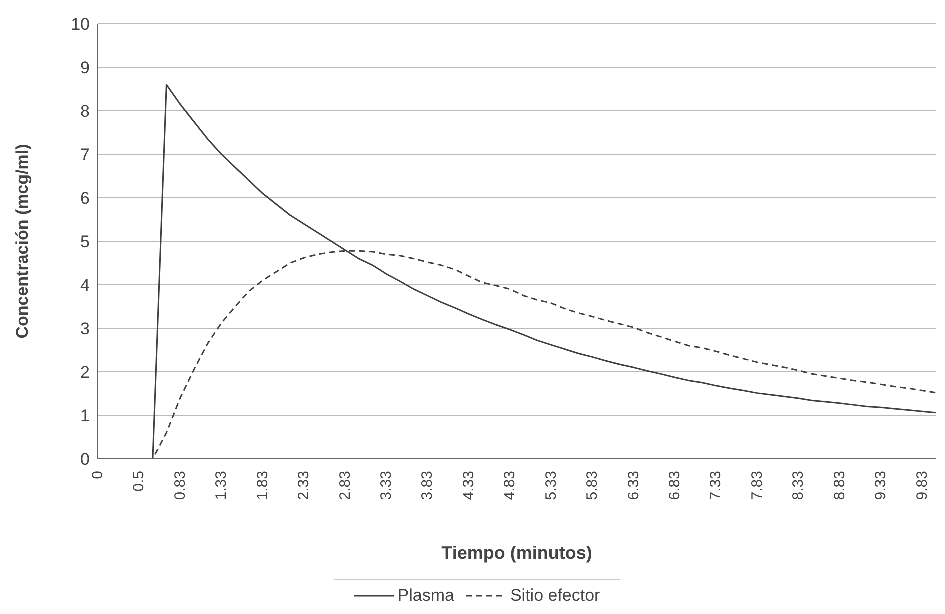  What do you see at coordinates (221, 485) in the screenshot?
I see `x-tick-label: 1.33` at bounding box center [221, 485].